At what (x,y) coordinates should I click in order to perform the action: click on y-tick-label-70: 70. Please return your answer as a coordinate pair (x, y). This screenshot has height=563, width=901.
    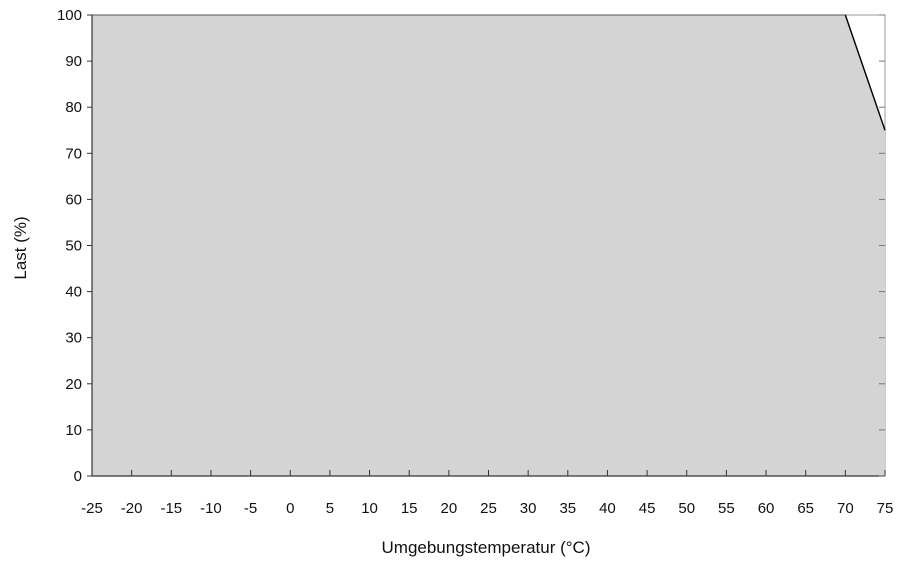
    Looking at the image, I should click on (73, 153).